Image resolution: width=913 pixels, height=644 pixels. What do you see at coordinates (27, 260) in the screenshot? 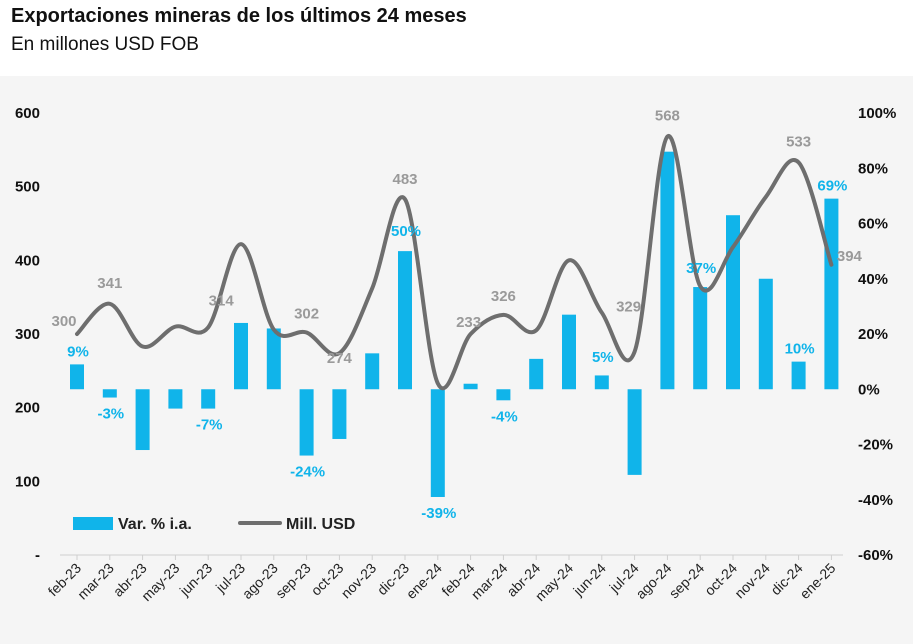
I see `left-axis-tick-label: 400` at bounding box center [27, 260].